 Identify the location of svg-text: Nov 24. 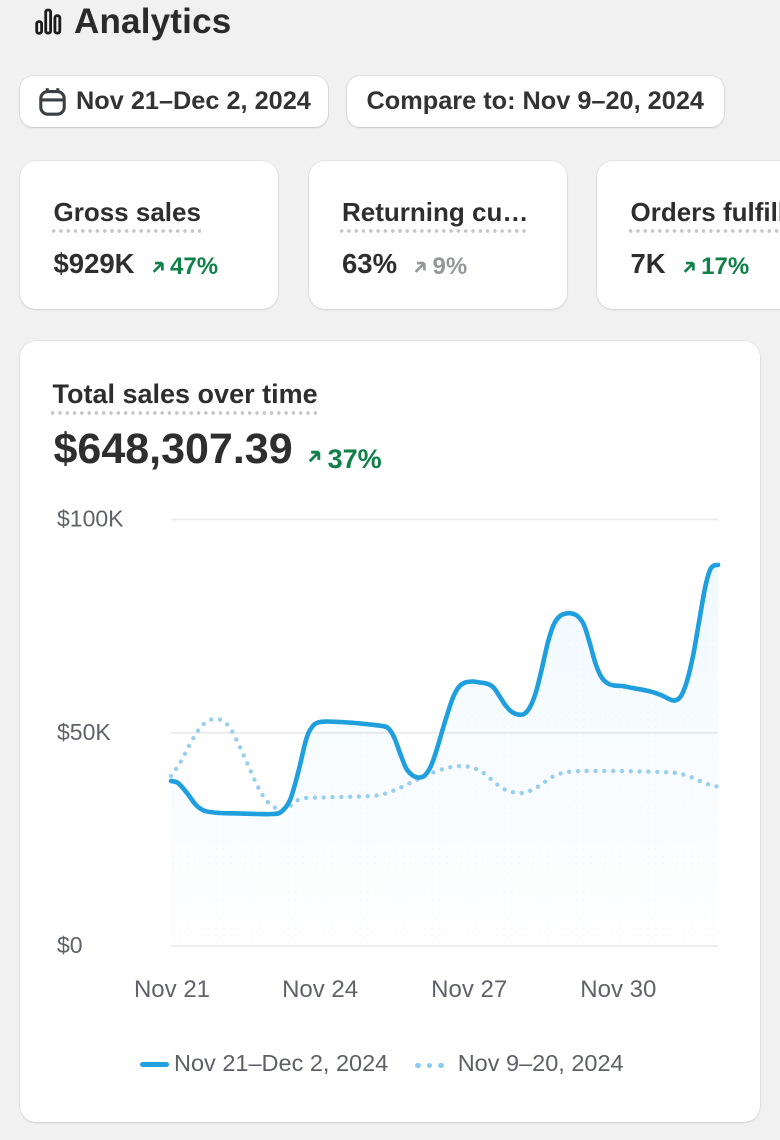
(320, 989).